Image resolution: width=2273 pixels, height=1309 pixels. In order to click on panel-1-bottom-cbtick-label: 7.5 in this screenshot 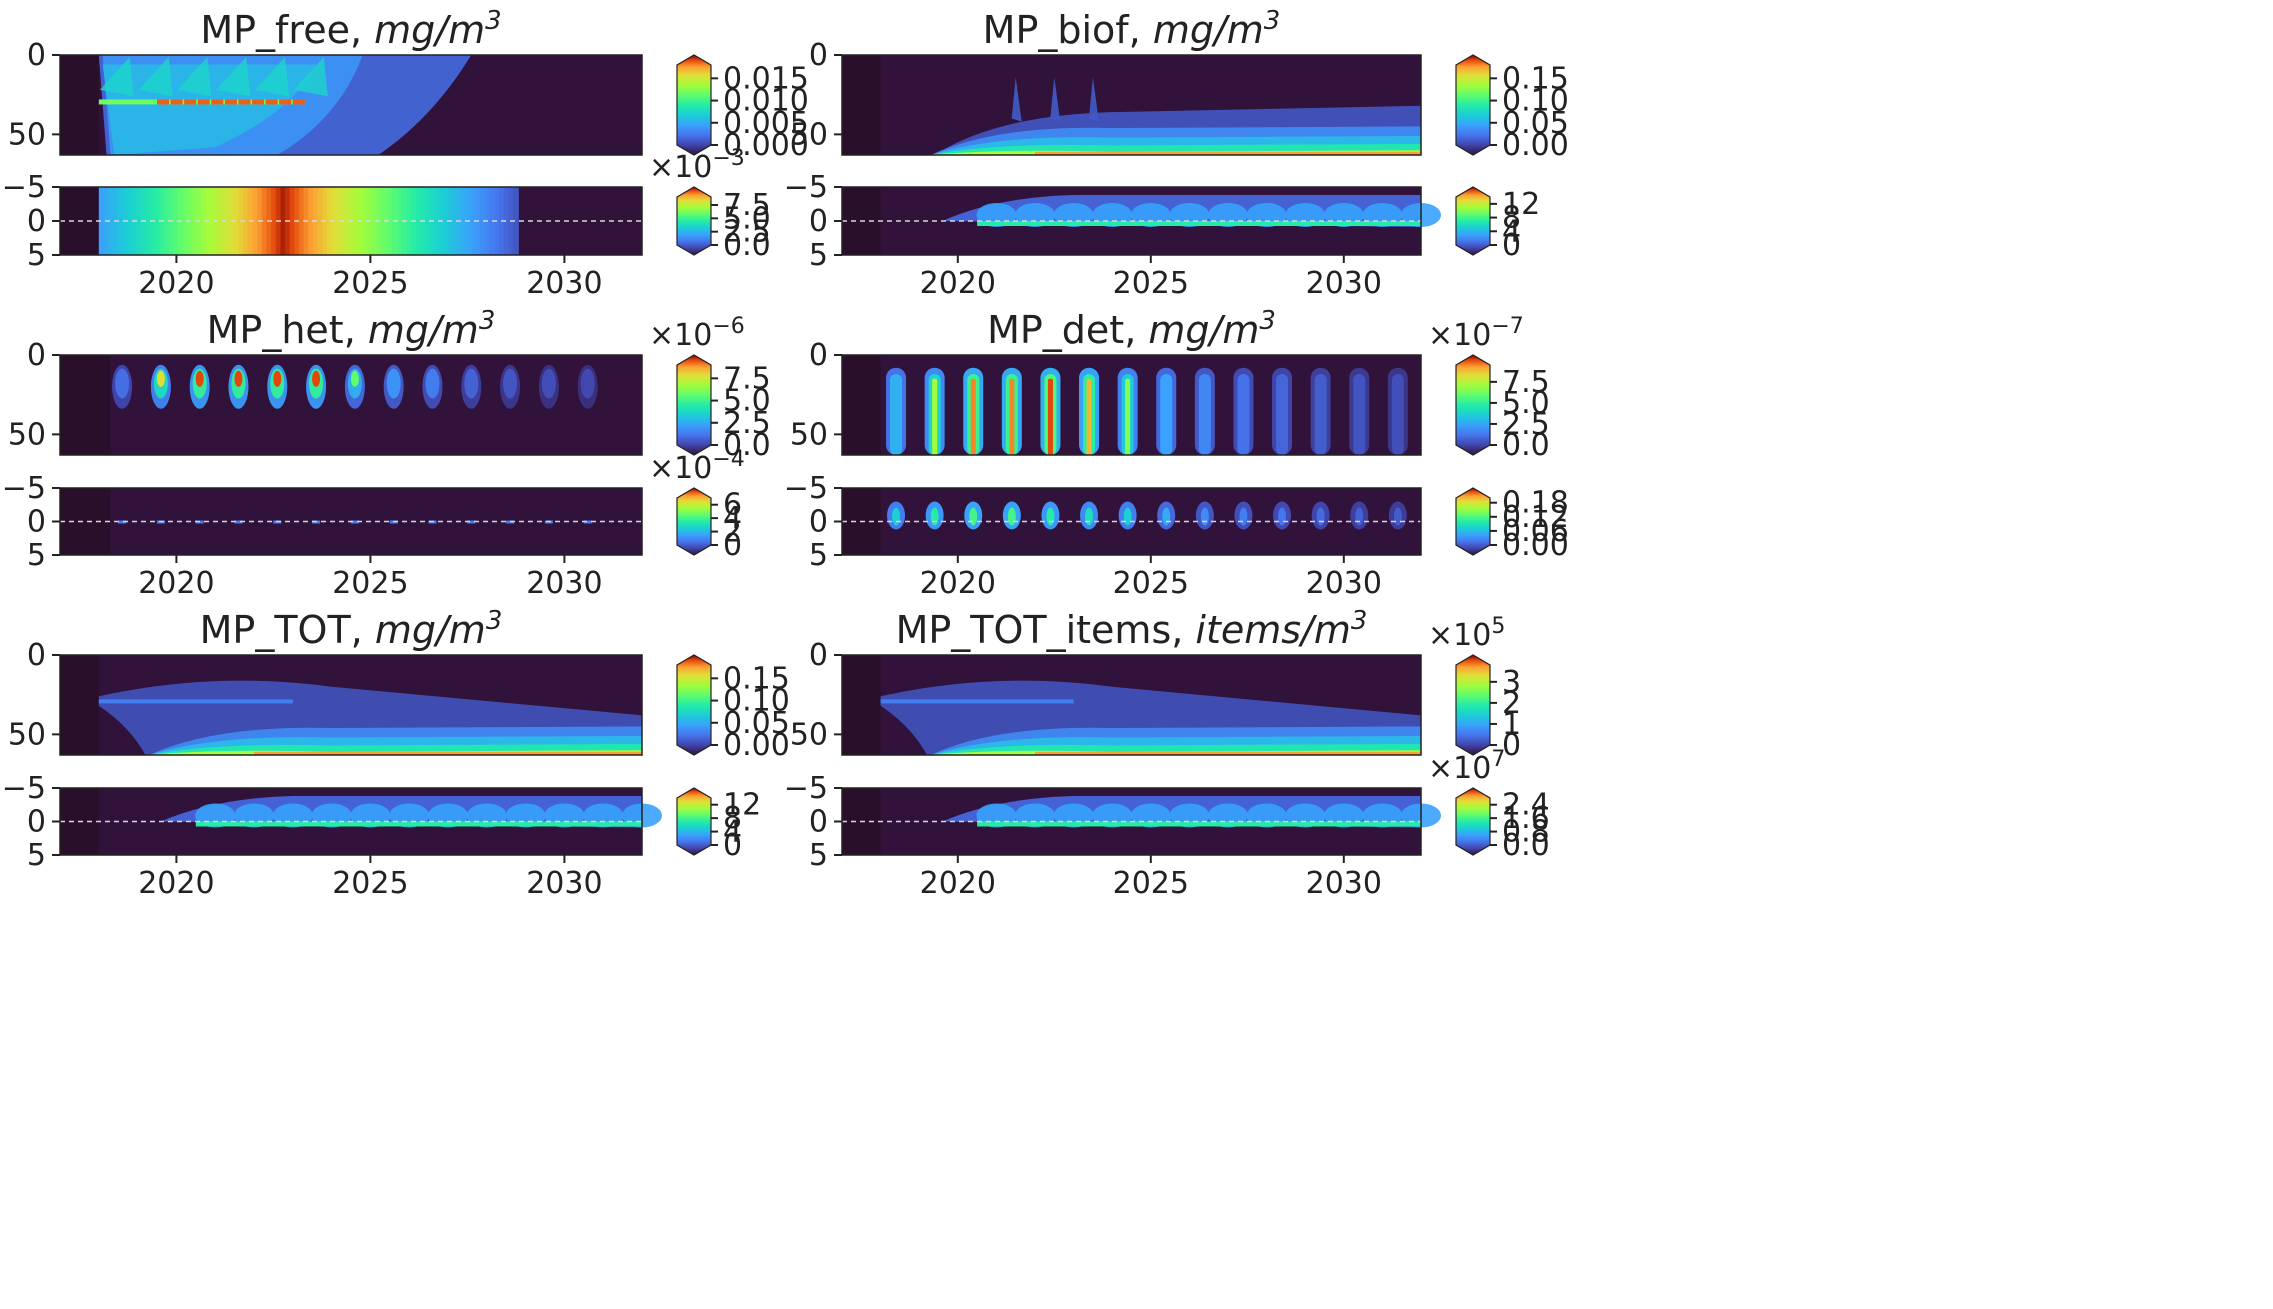, I will do `click(747, 205)`.